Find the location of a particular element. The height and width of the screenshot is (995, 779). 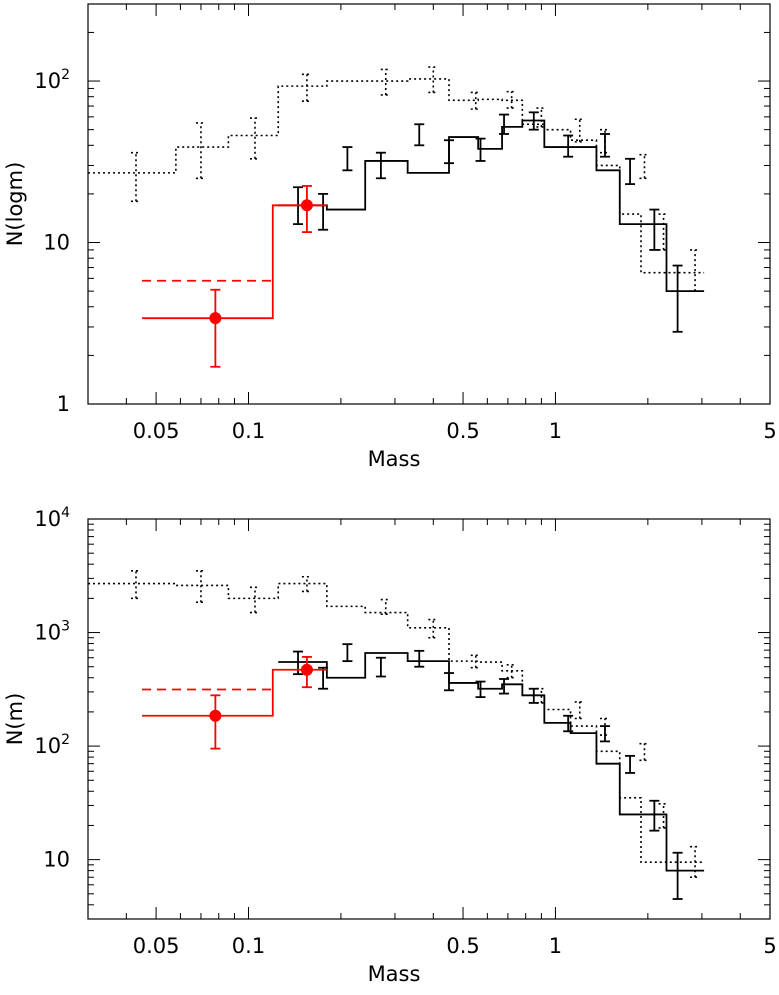

panel-1-x-tick-label: 1 is located at coordinates (555, 431).